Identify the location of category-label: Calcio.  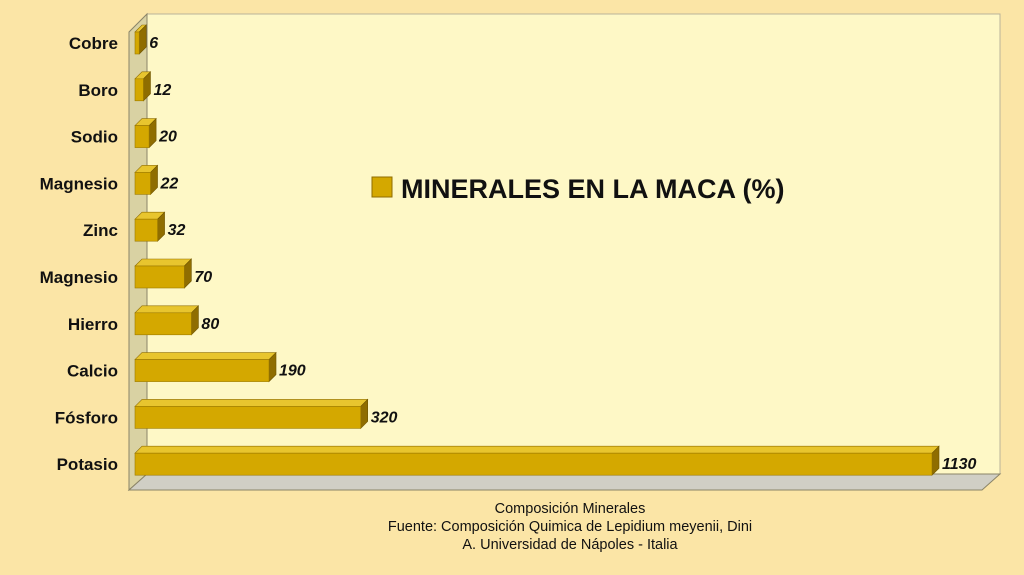
(92, 371).